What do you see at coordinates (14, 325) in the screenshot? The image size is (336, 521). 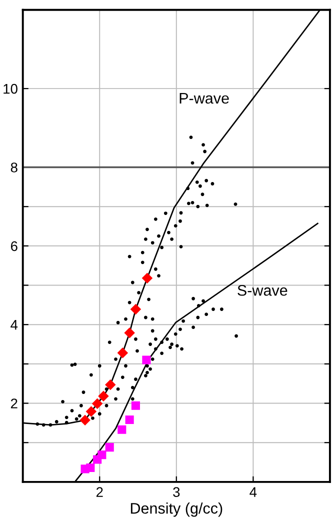 I see `y-tick-label: 4` at bounding box center [14, 325].